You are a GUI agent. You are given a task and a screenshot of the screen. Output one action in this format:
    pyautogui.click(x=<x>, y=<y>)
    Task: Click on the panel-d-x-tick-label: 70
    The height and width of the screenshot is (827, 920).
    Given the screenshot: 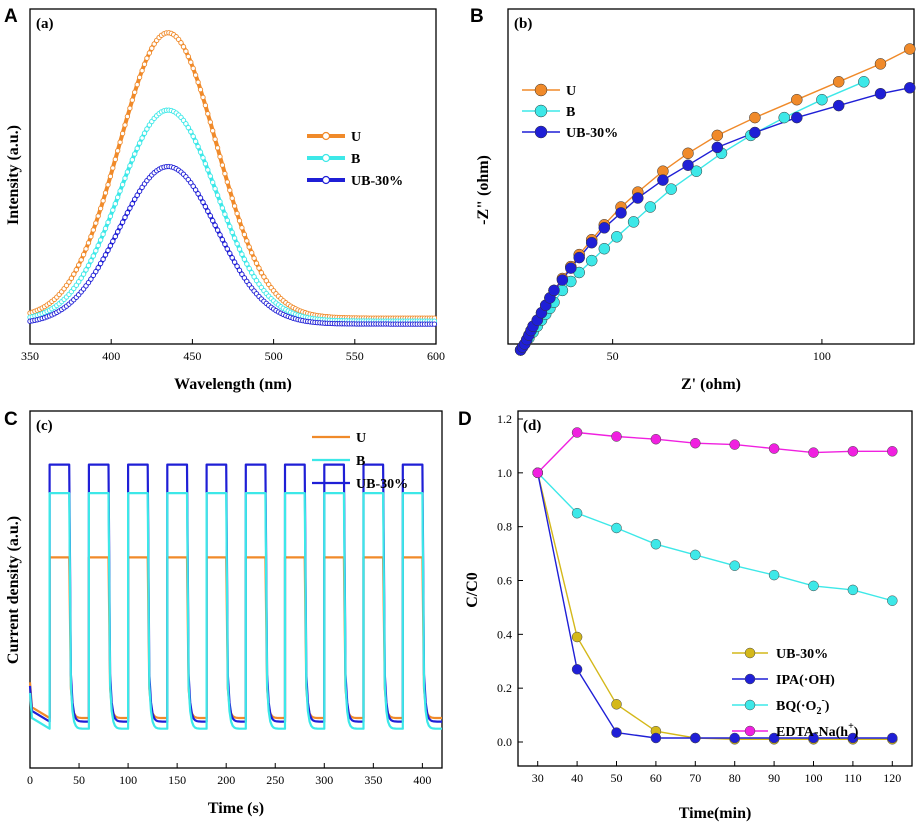 What is the action you would take?
    pyautogui.click(x=695, y=778)
    